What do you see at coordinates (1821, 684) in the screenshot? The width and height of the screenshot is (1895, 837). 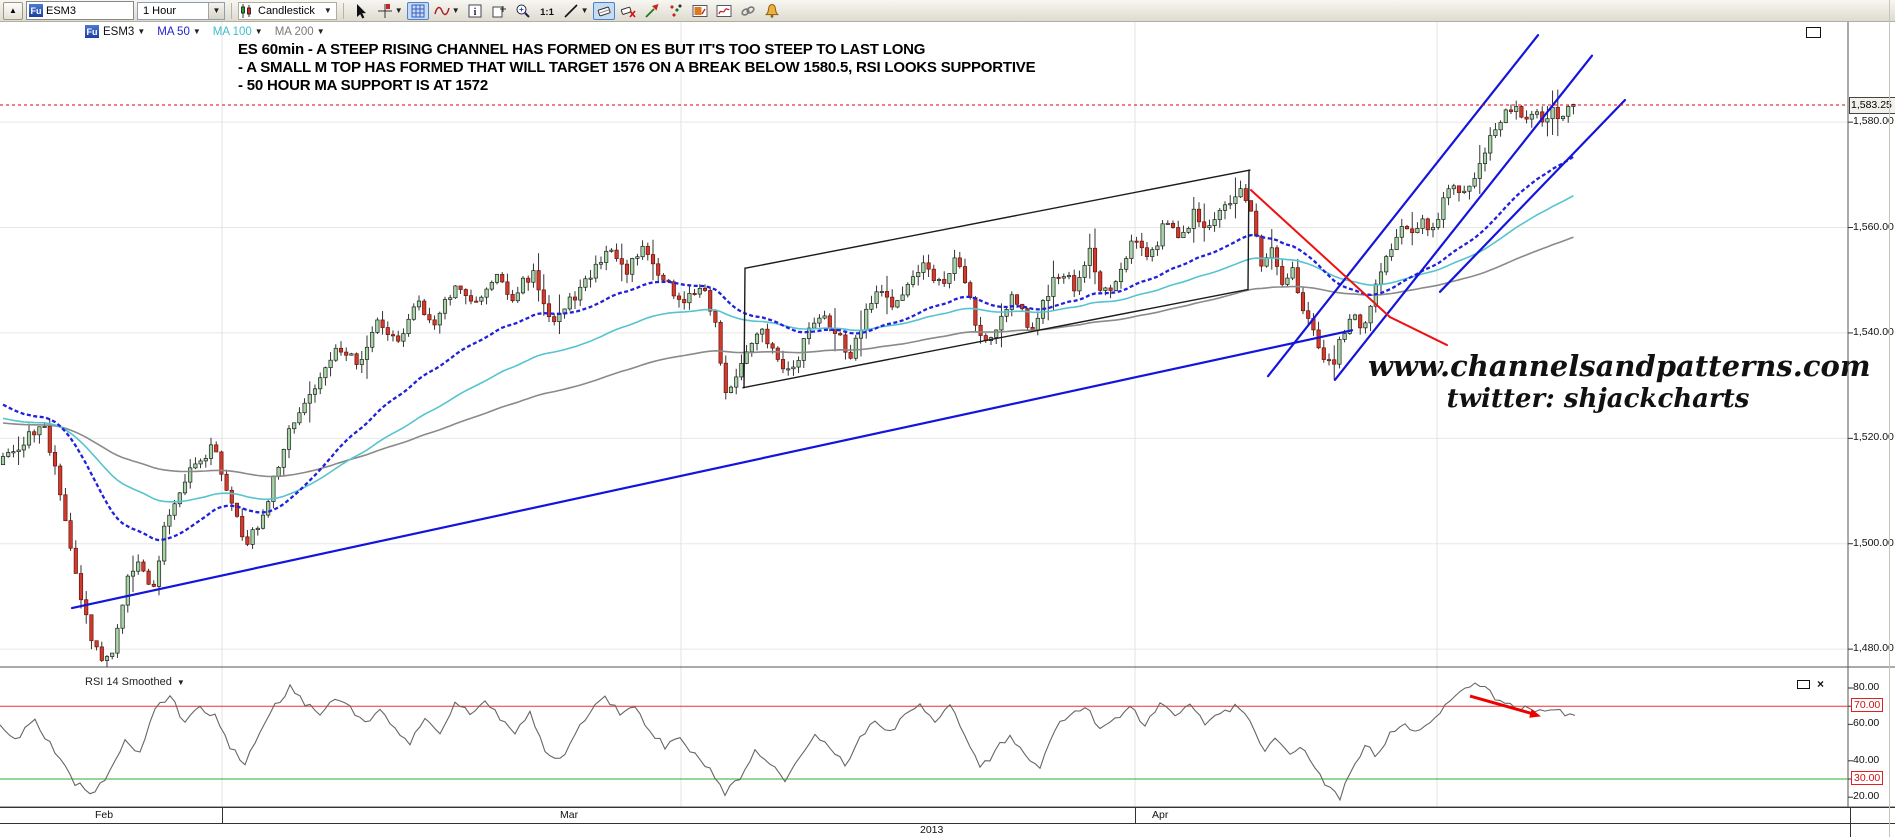 I see `close-rsi-button: ×` at bounding box center [1821, 684].